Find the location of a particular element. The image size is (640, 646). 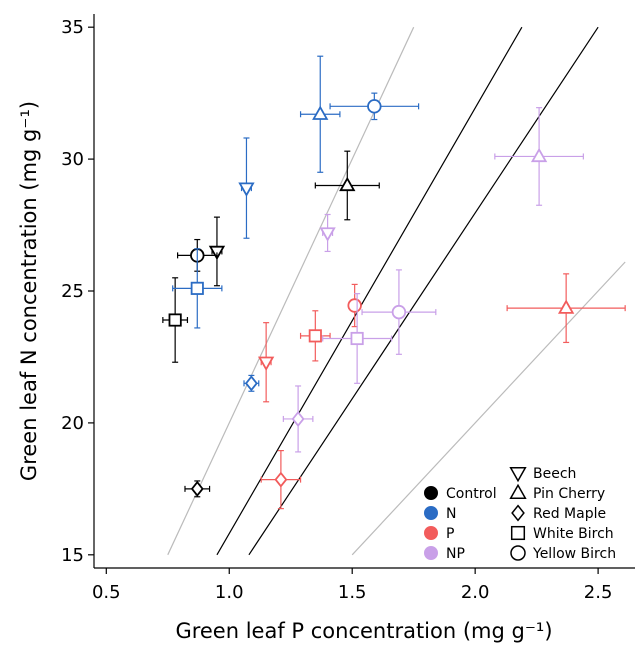

x-tick-label: 2.5 is located at coordinates (598, 592).